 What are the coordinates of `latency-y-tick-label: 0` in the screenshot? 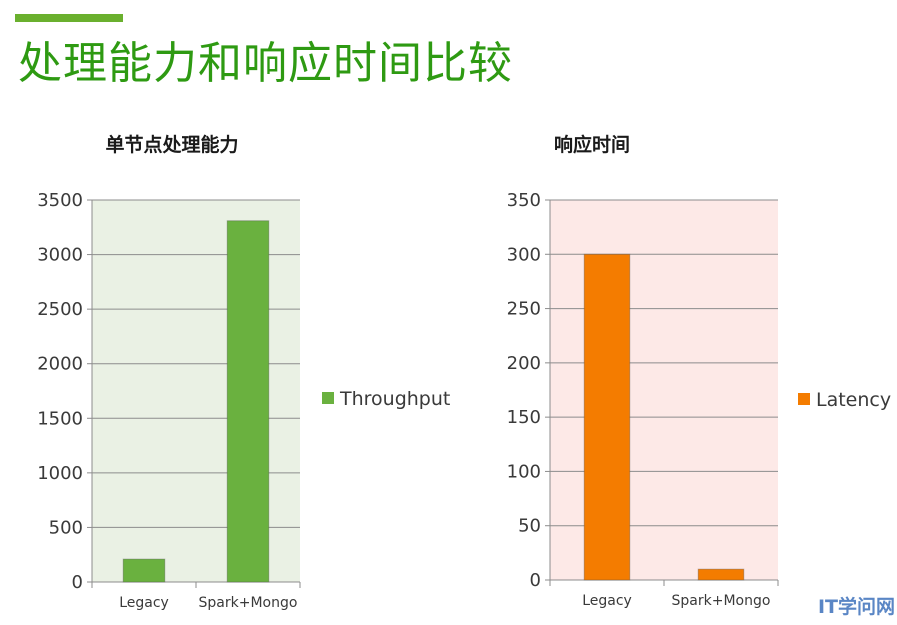 It's located at (535, 580).